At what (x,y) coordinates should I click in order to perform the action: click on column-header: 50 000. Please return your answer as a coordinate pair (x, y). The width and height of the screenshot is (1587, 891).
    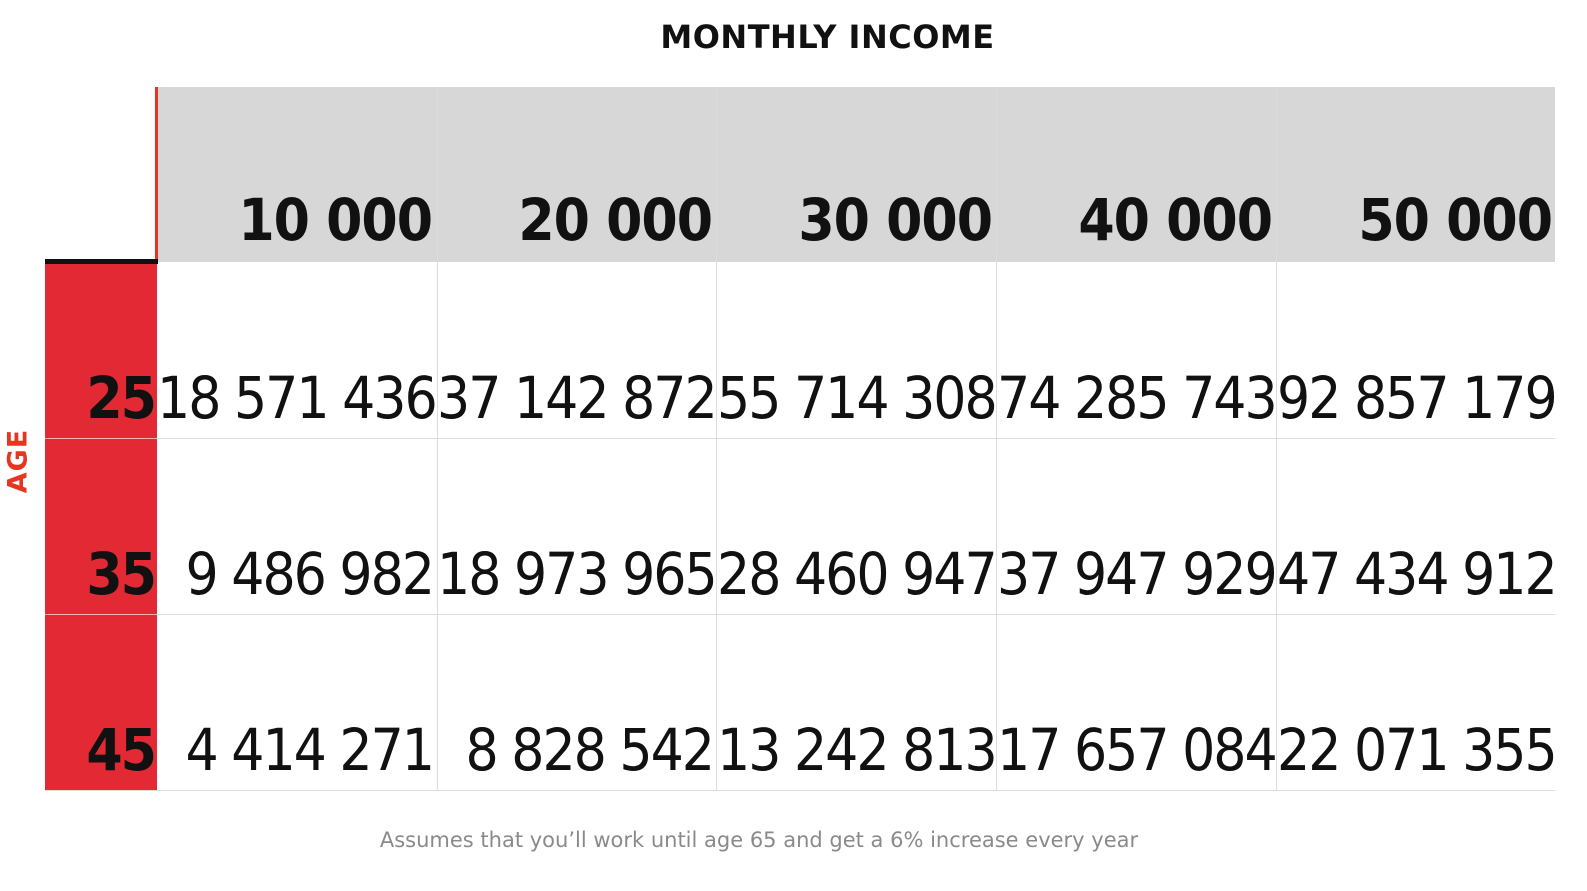
    Looking at the image, I should click on (1455, 220).